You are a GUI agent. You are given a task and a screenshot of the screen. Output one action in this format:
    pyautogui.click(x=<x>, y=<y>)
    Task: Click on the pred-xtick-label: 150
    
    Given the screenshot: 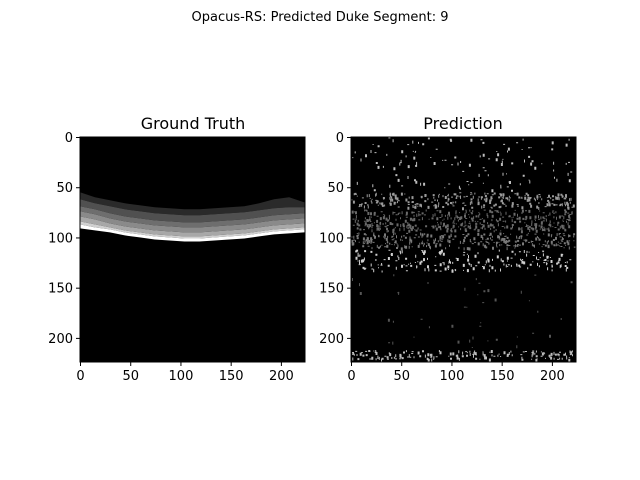 What is the action you would take?
    pyautogui.click(x=502, y=376)
    